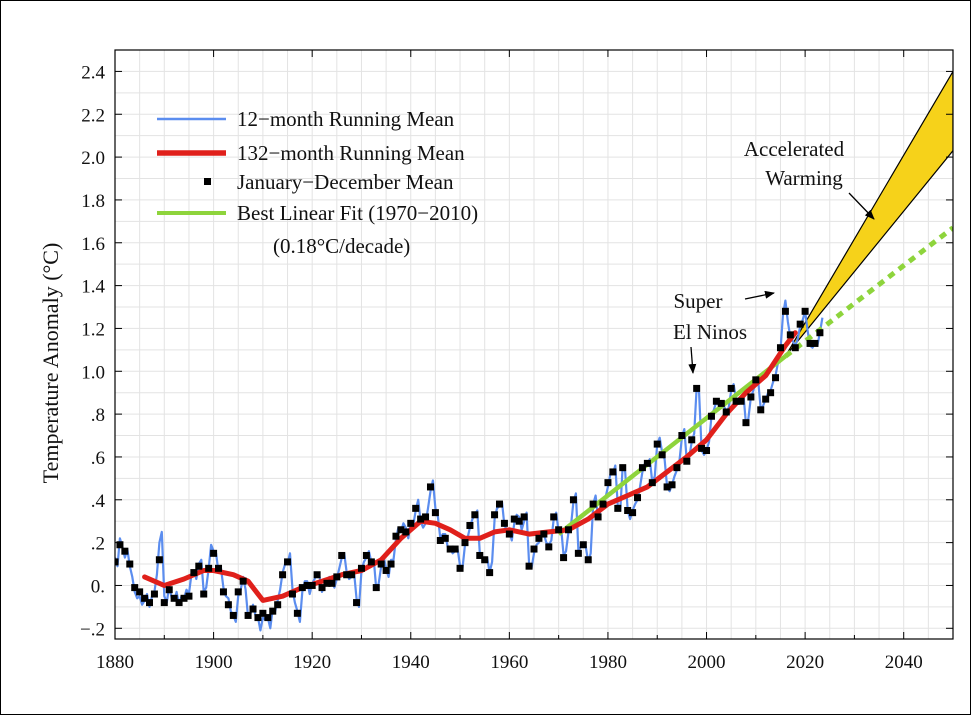  I want to click on y-tick-label: .6, so click(98, 458).